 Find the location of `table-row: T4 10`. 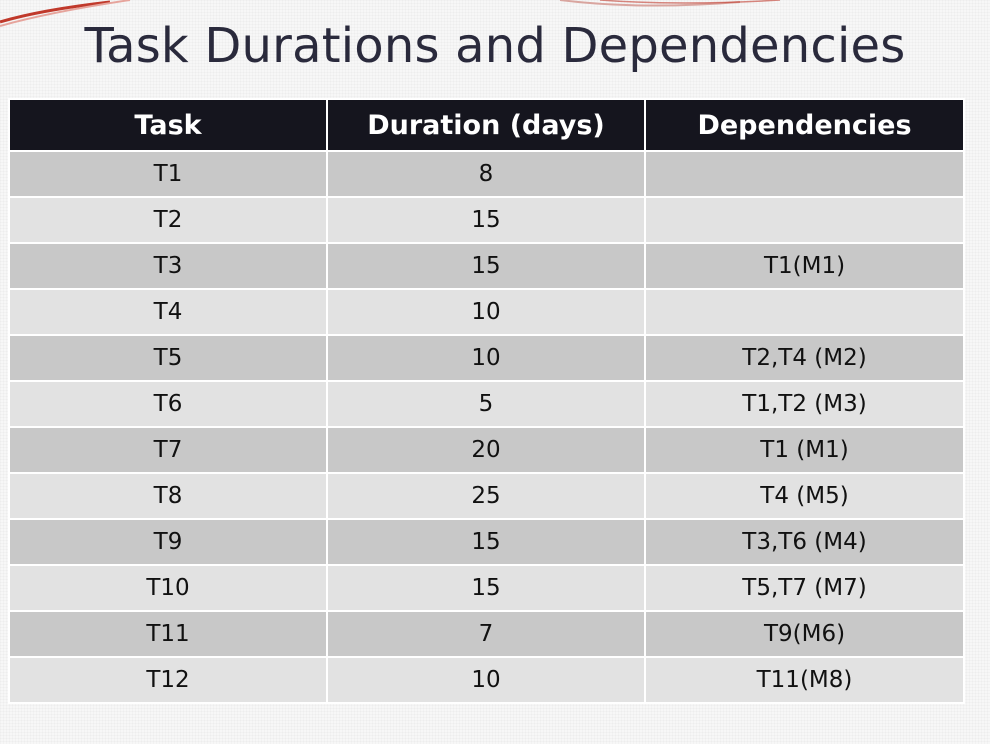

table-row: T4 10 is located at coordinates (486, 312).